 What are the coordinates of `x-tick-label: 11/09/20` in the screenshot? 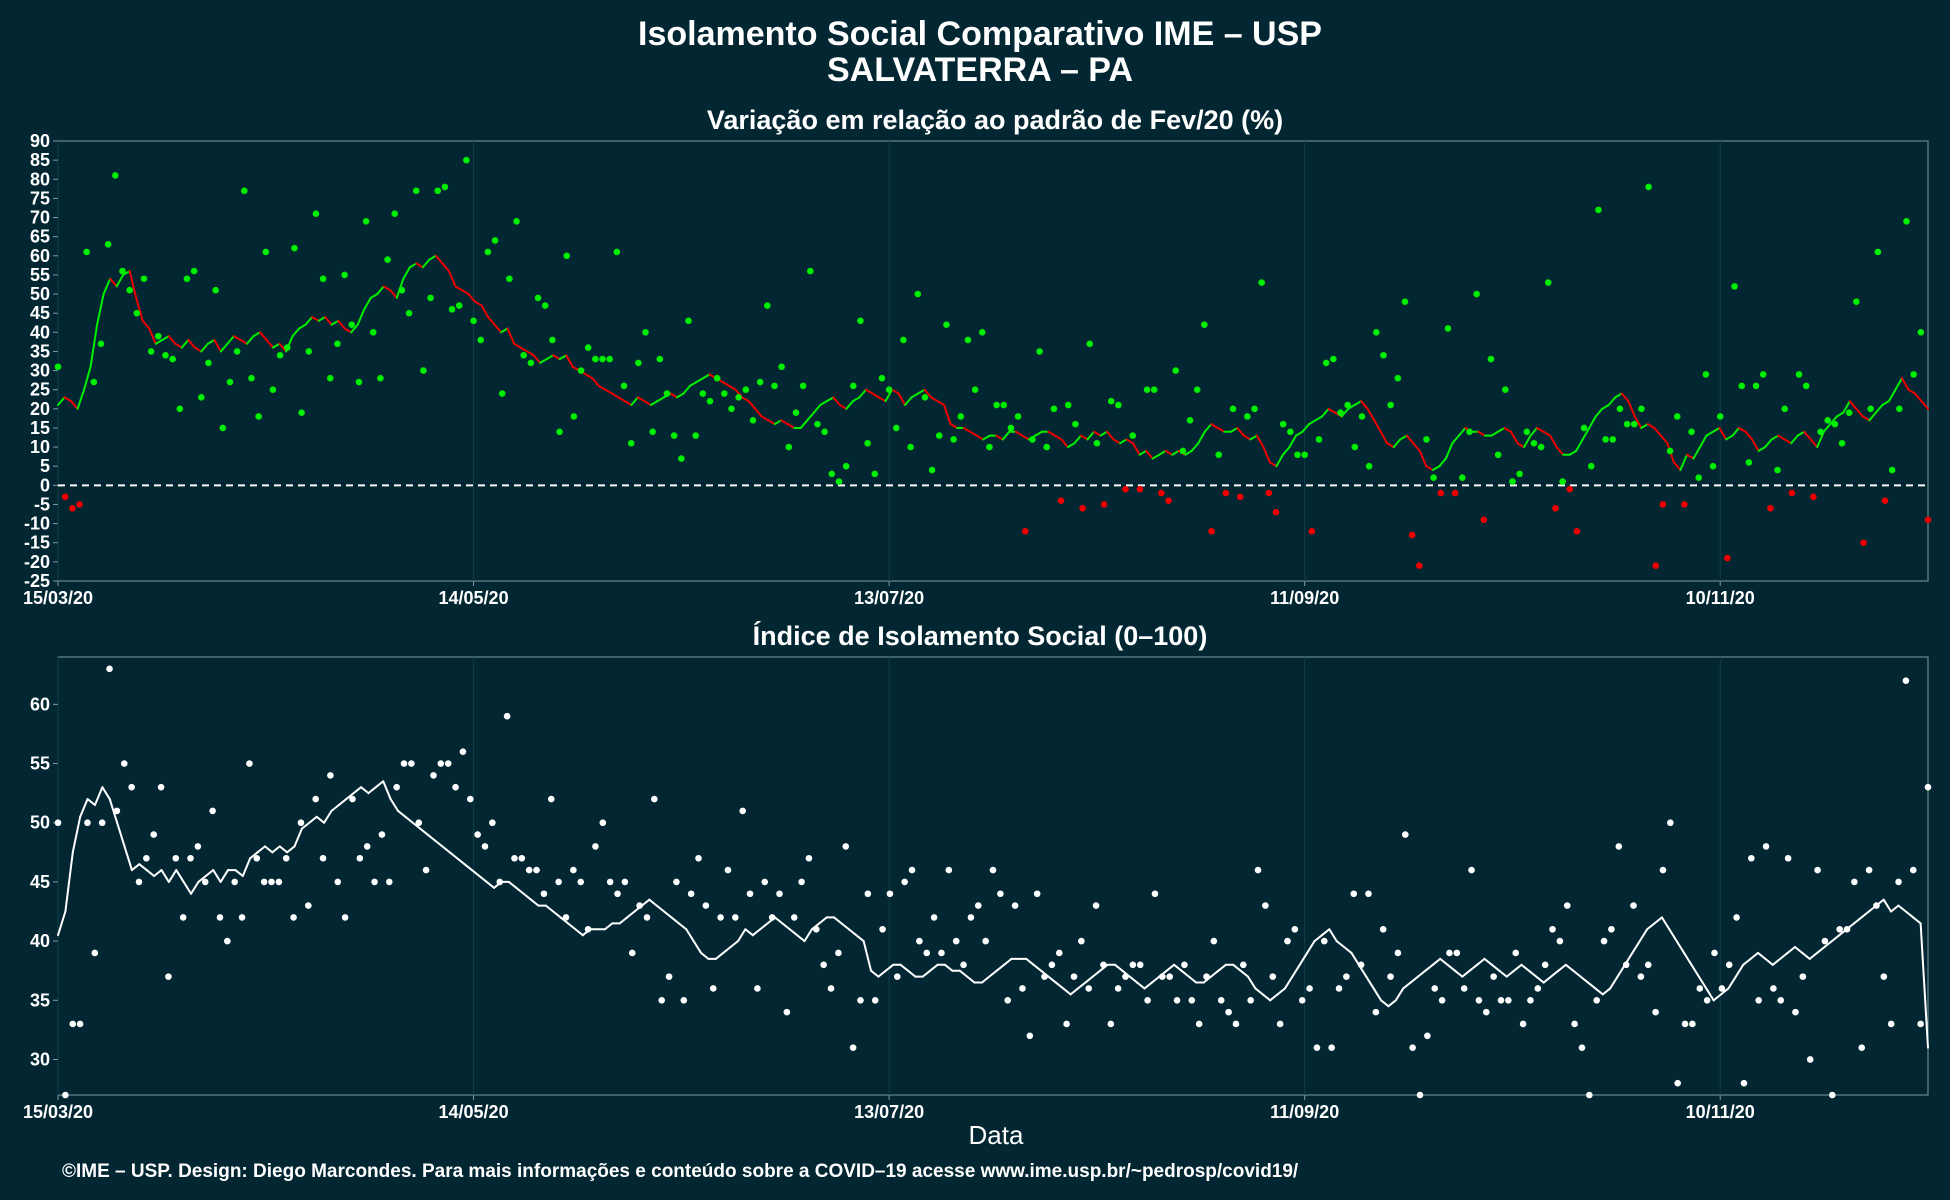 It's located at (1304, 1112).